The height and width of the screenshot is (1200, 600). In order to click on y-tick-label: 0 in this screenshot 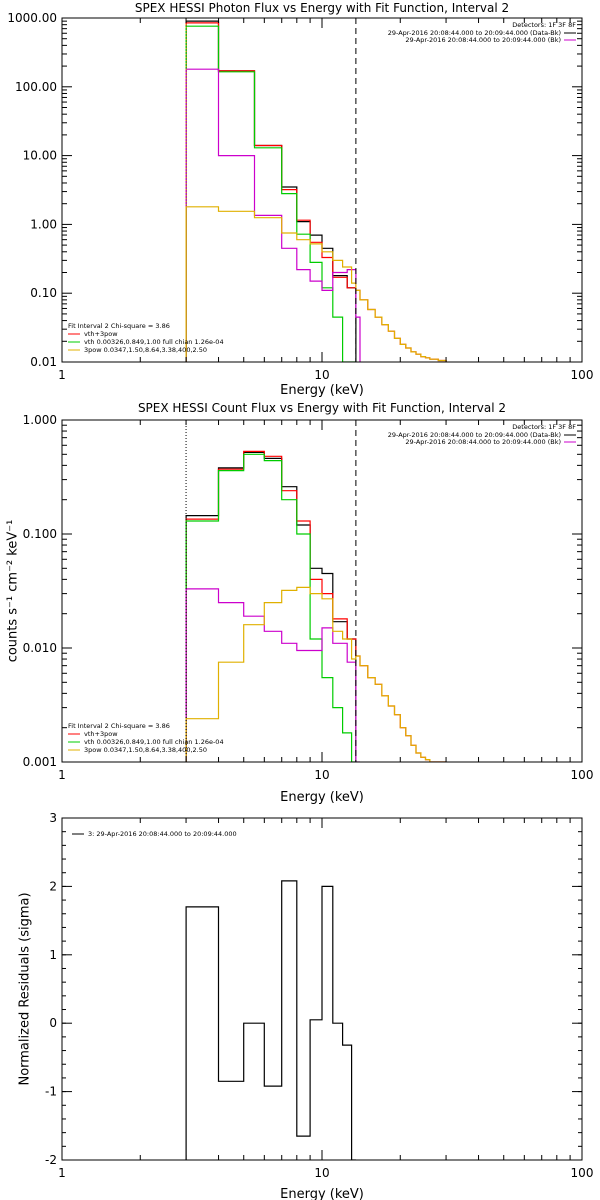, I will do `click(53, 1023)`.